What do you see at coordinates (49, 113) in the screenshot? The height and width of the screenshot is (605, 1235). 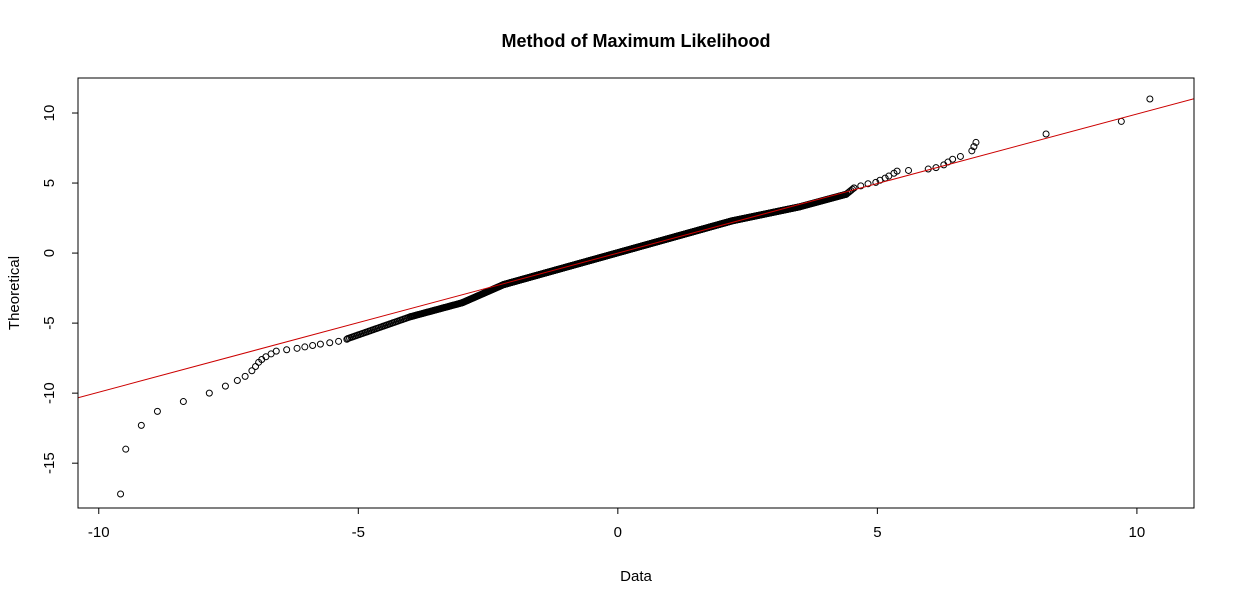 I see `y-tick-label: 10` at bounding box center [49, 113].